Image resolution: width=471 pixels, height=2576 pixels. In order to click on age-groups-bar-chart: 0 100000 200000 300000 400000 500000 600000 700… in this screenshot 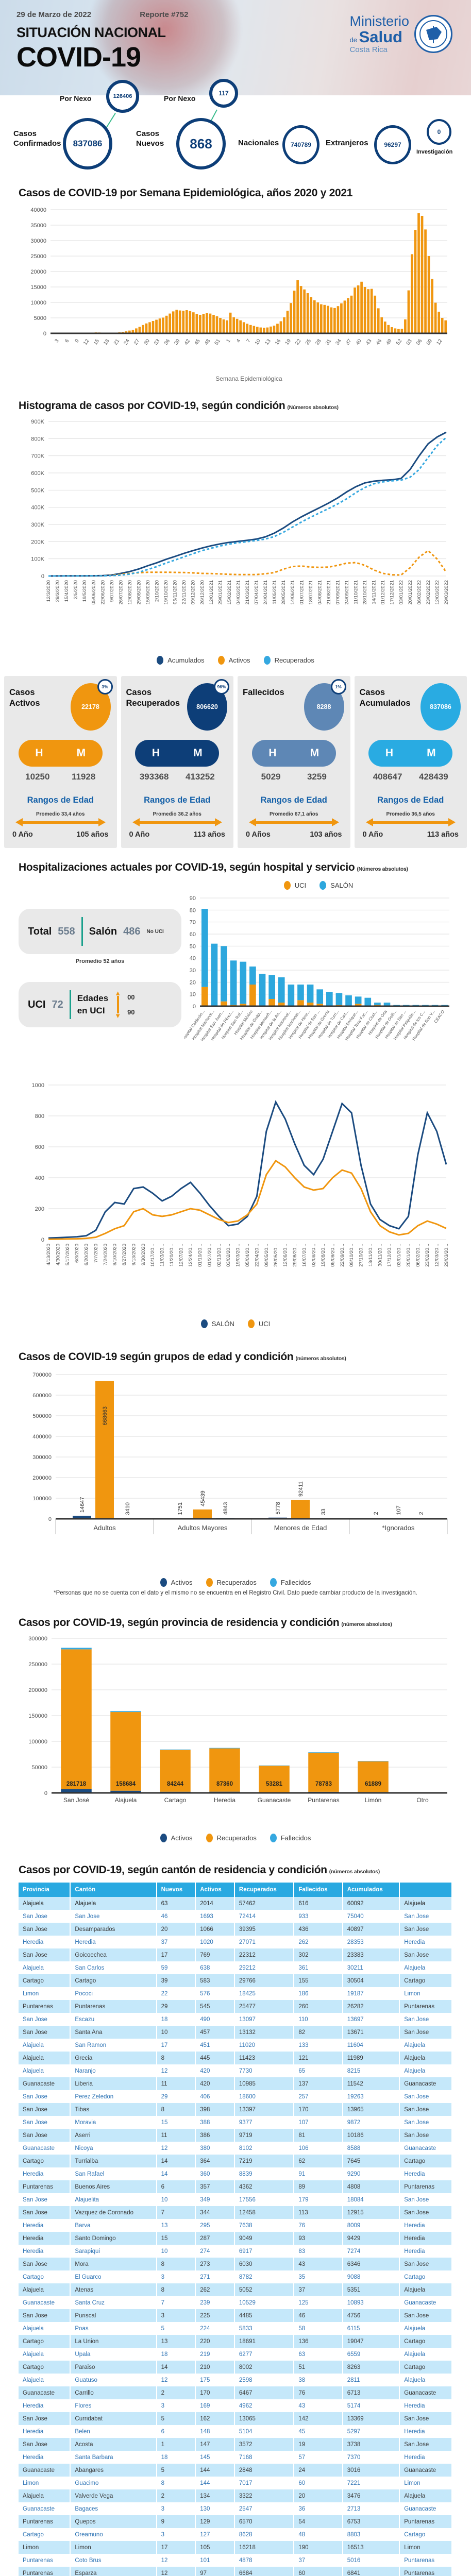, I will do `click(235, 1470)`.